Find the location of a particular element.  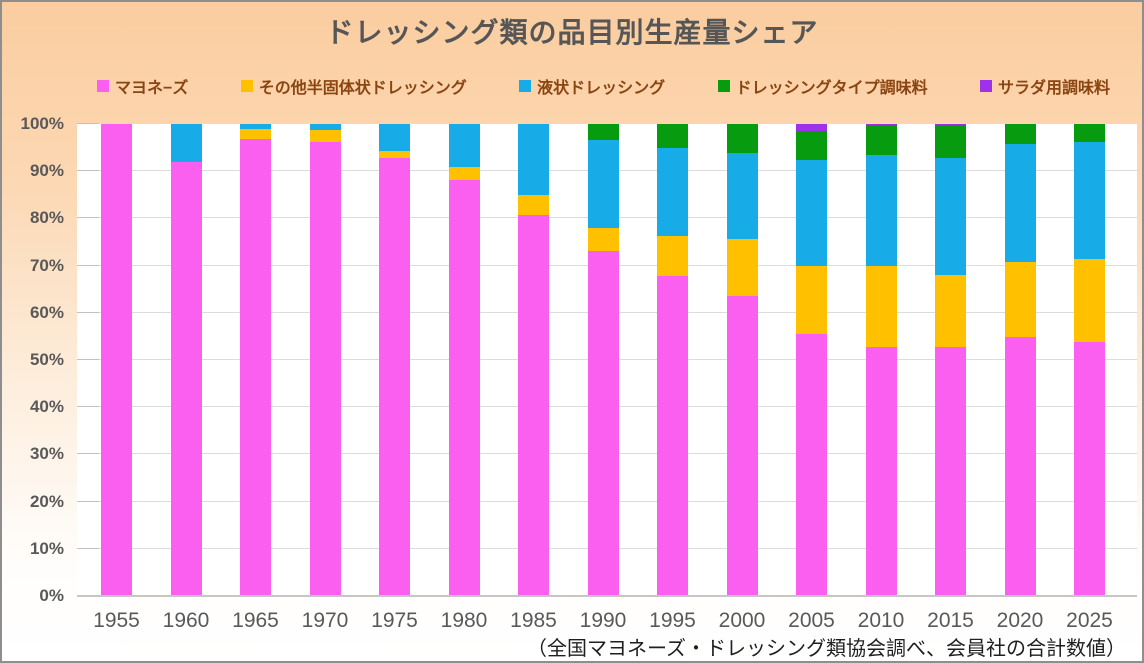

y-axis-label-0%: 0% is located at coordinates (51, 595).